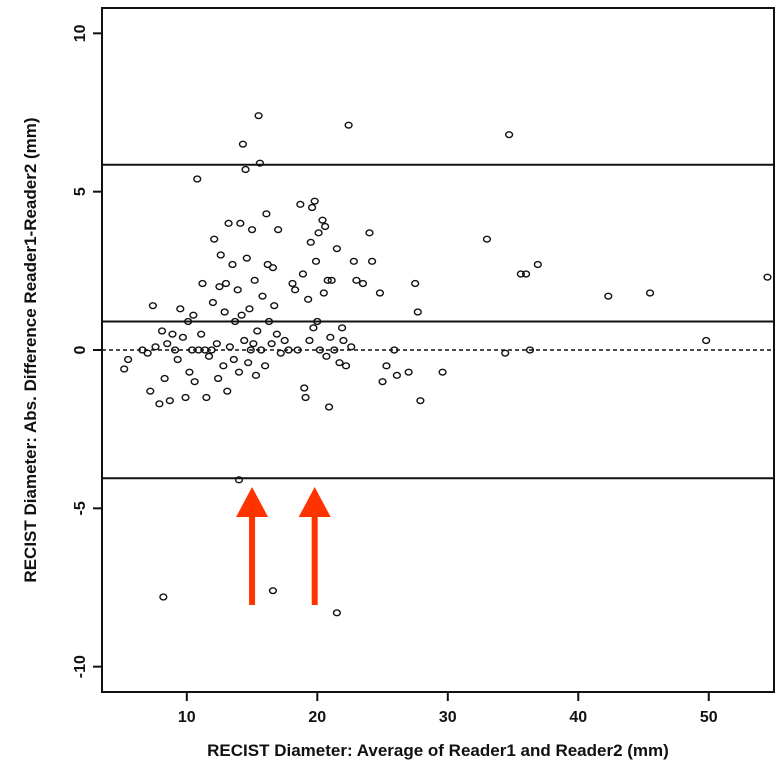  What do you see at coordinates (80, 191) in the screenshot?
I see `y-tick-label: 5` at bounding box center [80, 191].